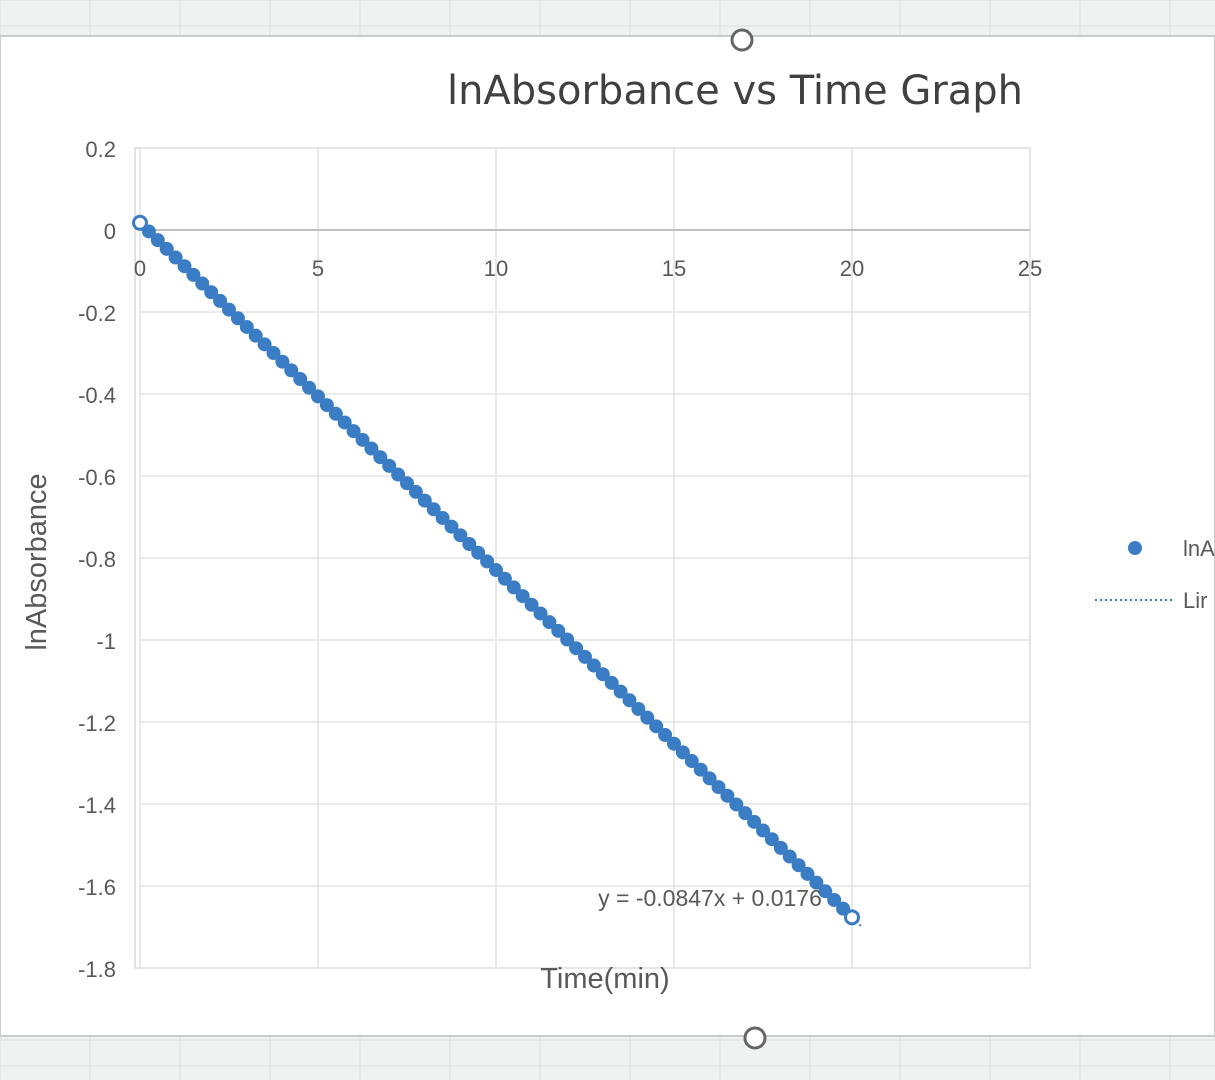 The width and height of the screenshot is (1215, 1080). I want to click on chart-title: lnAbsorbance vs Time Graph, so click(735, 91).